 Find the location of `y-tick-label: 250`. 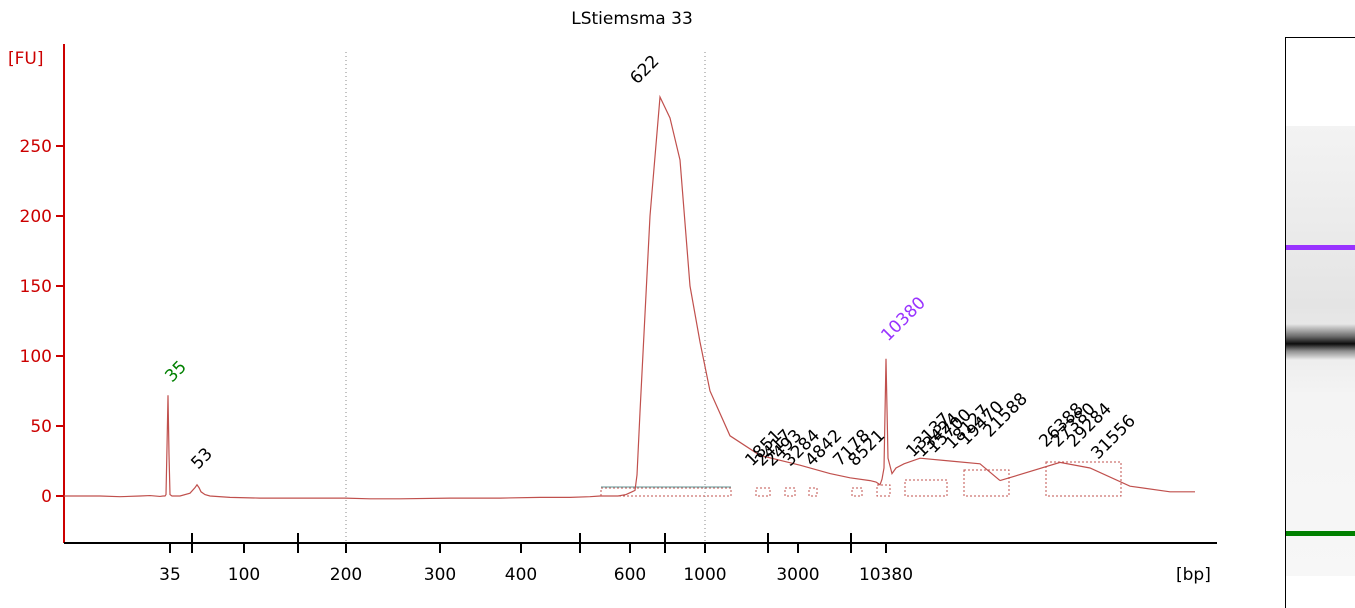

y-tick-label: 250 is located at coordinates (36, 147).